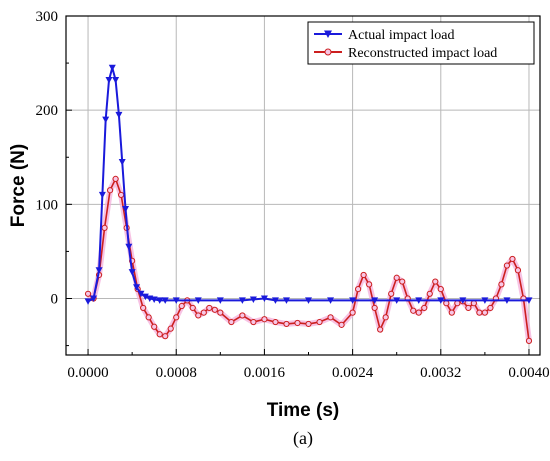  I want to click on x-tick-label: 0.0040, so click(528, 373).